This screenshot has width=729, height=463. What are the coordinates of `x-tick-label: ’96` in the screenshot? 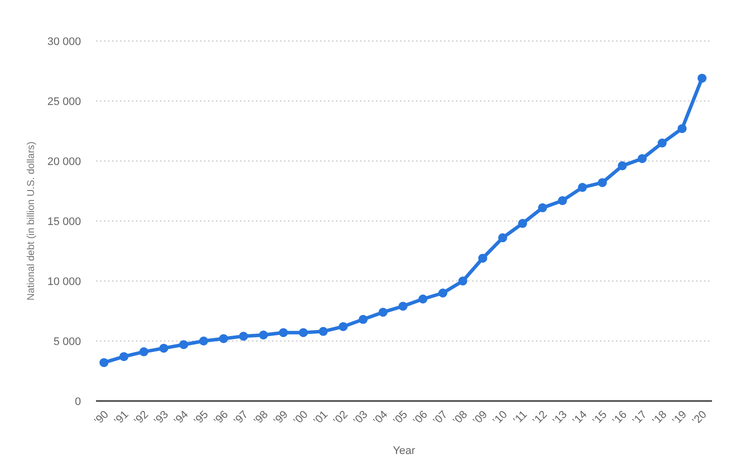 It's located at (221, 418).